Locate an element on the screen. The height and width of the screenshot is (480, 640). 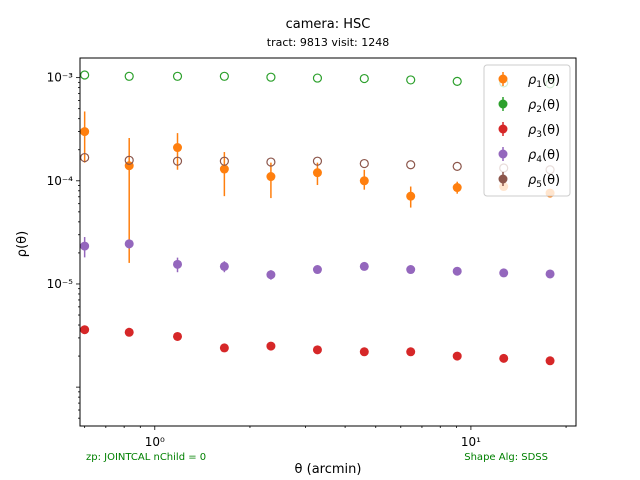
legend-label: ρ1(θ) is located at coordinates (544, 81).